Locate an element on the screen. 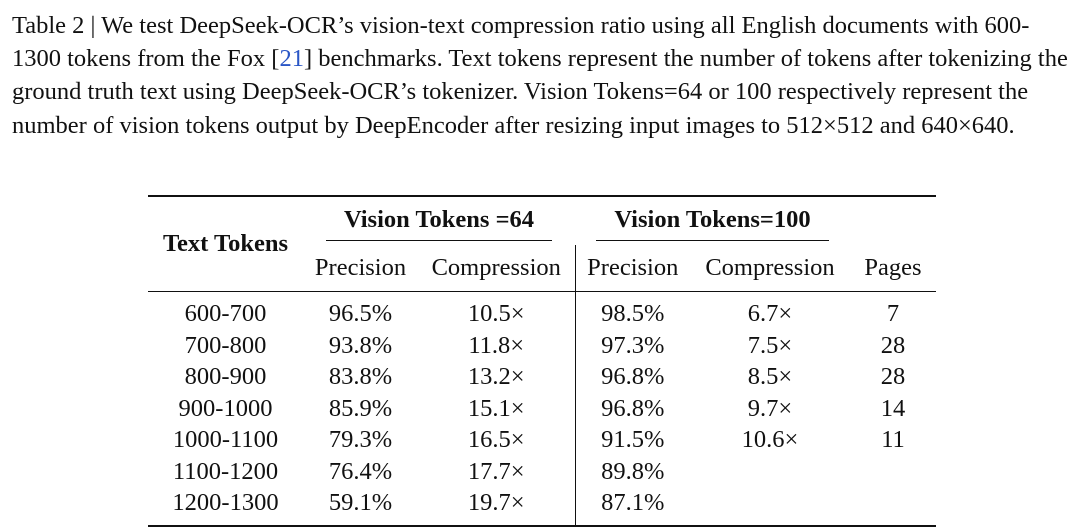  precision-64-header: Precision is located at coordinates (360, 267).